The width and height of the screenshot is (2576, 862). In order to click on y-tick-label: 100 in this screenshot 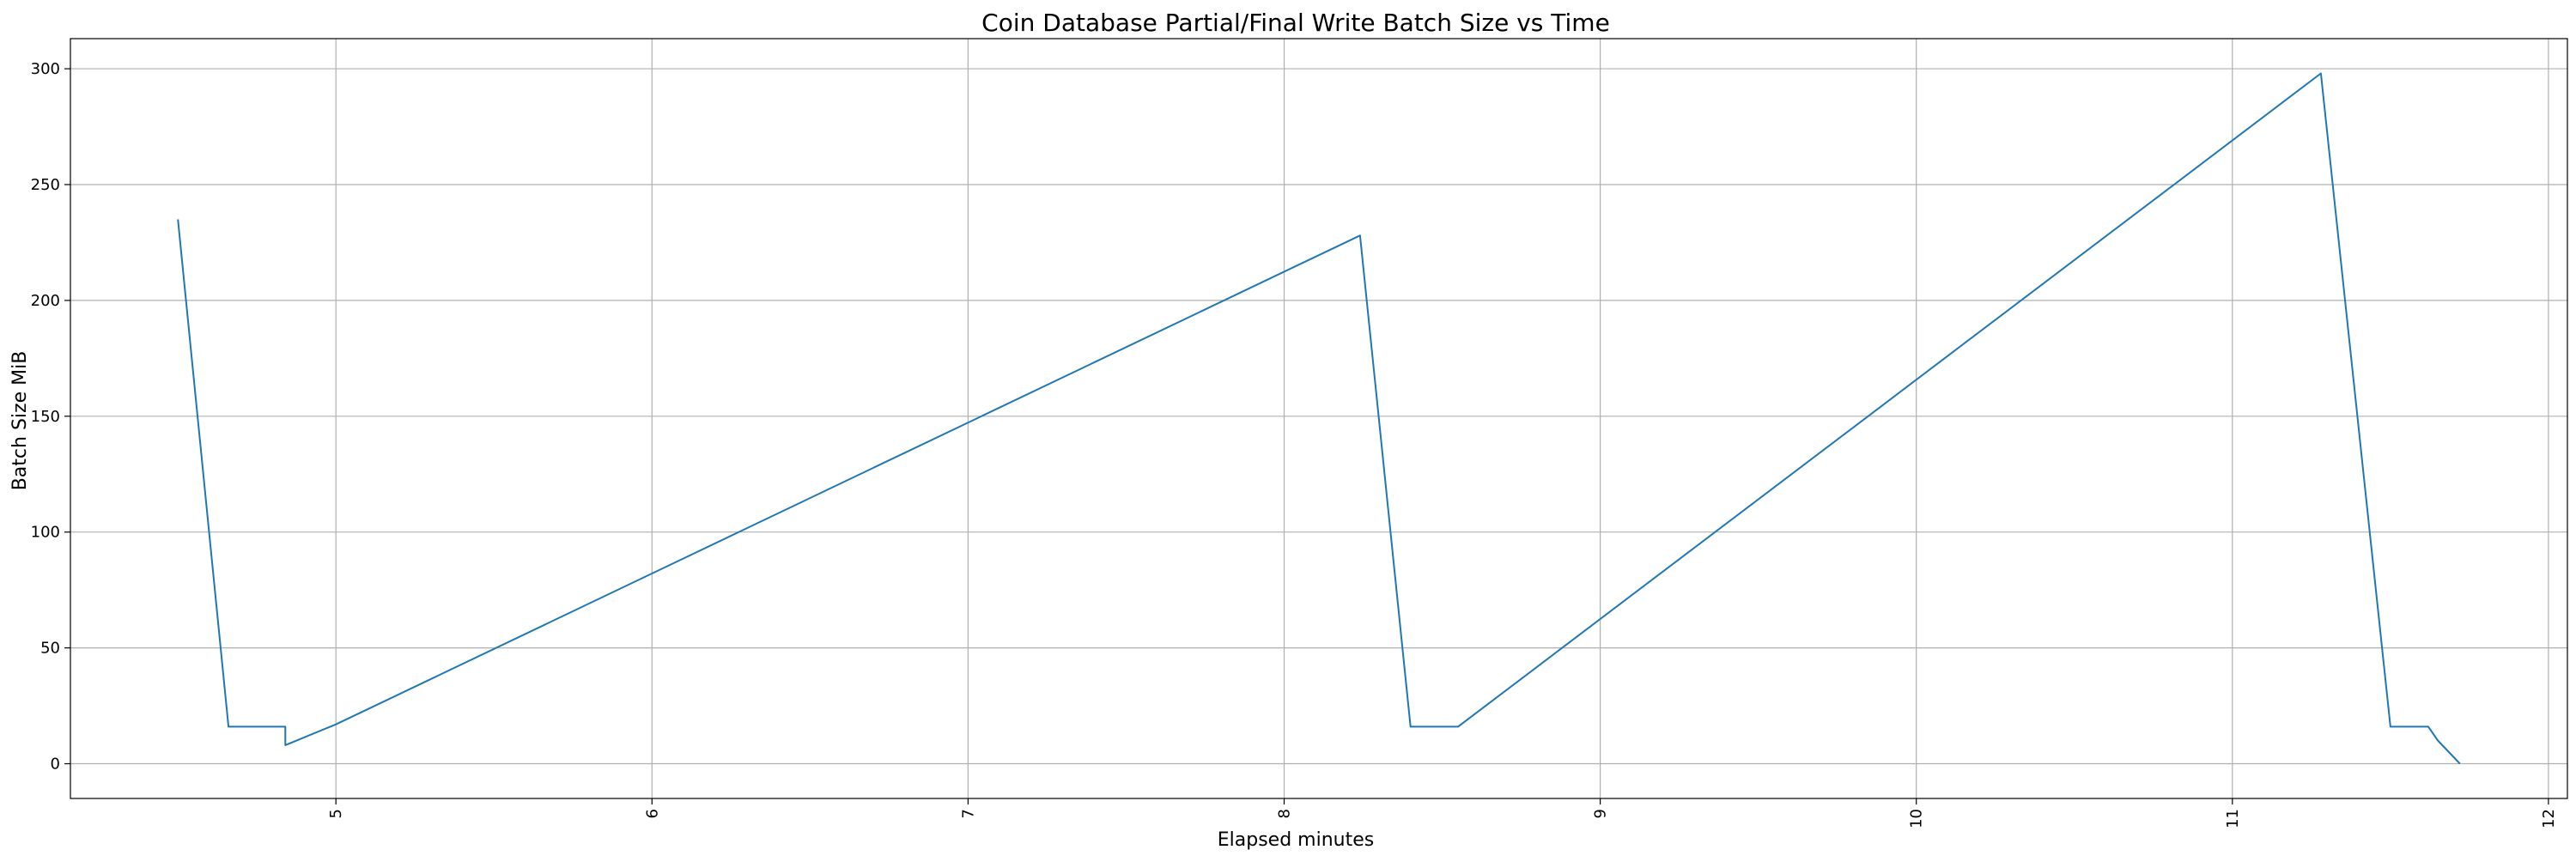, I will do `click(45, 533)`.